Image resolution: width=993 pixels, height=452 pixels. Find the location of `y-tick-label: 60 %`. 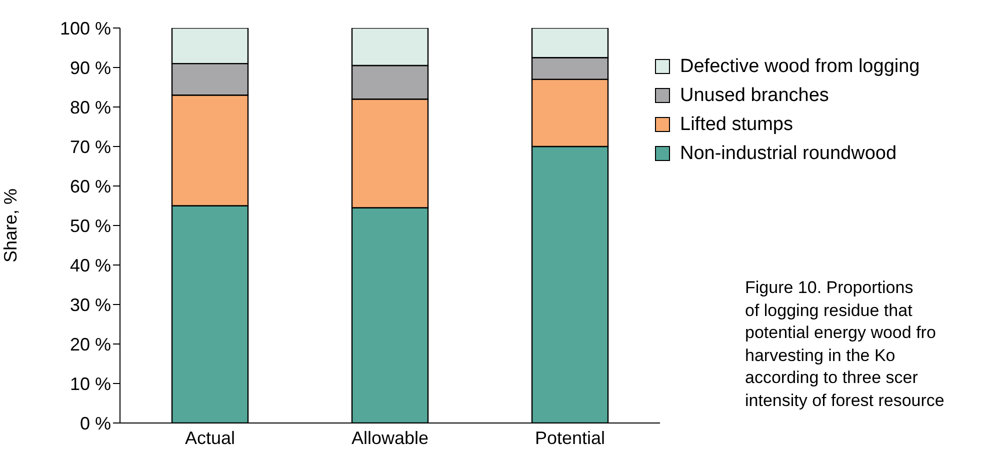

y-tick-label: 60 % is located at coordinates (90, 186).